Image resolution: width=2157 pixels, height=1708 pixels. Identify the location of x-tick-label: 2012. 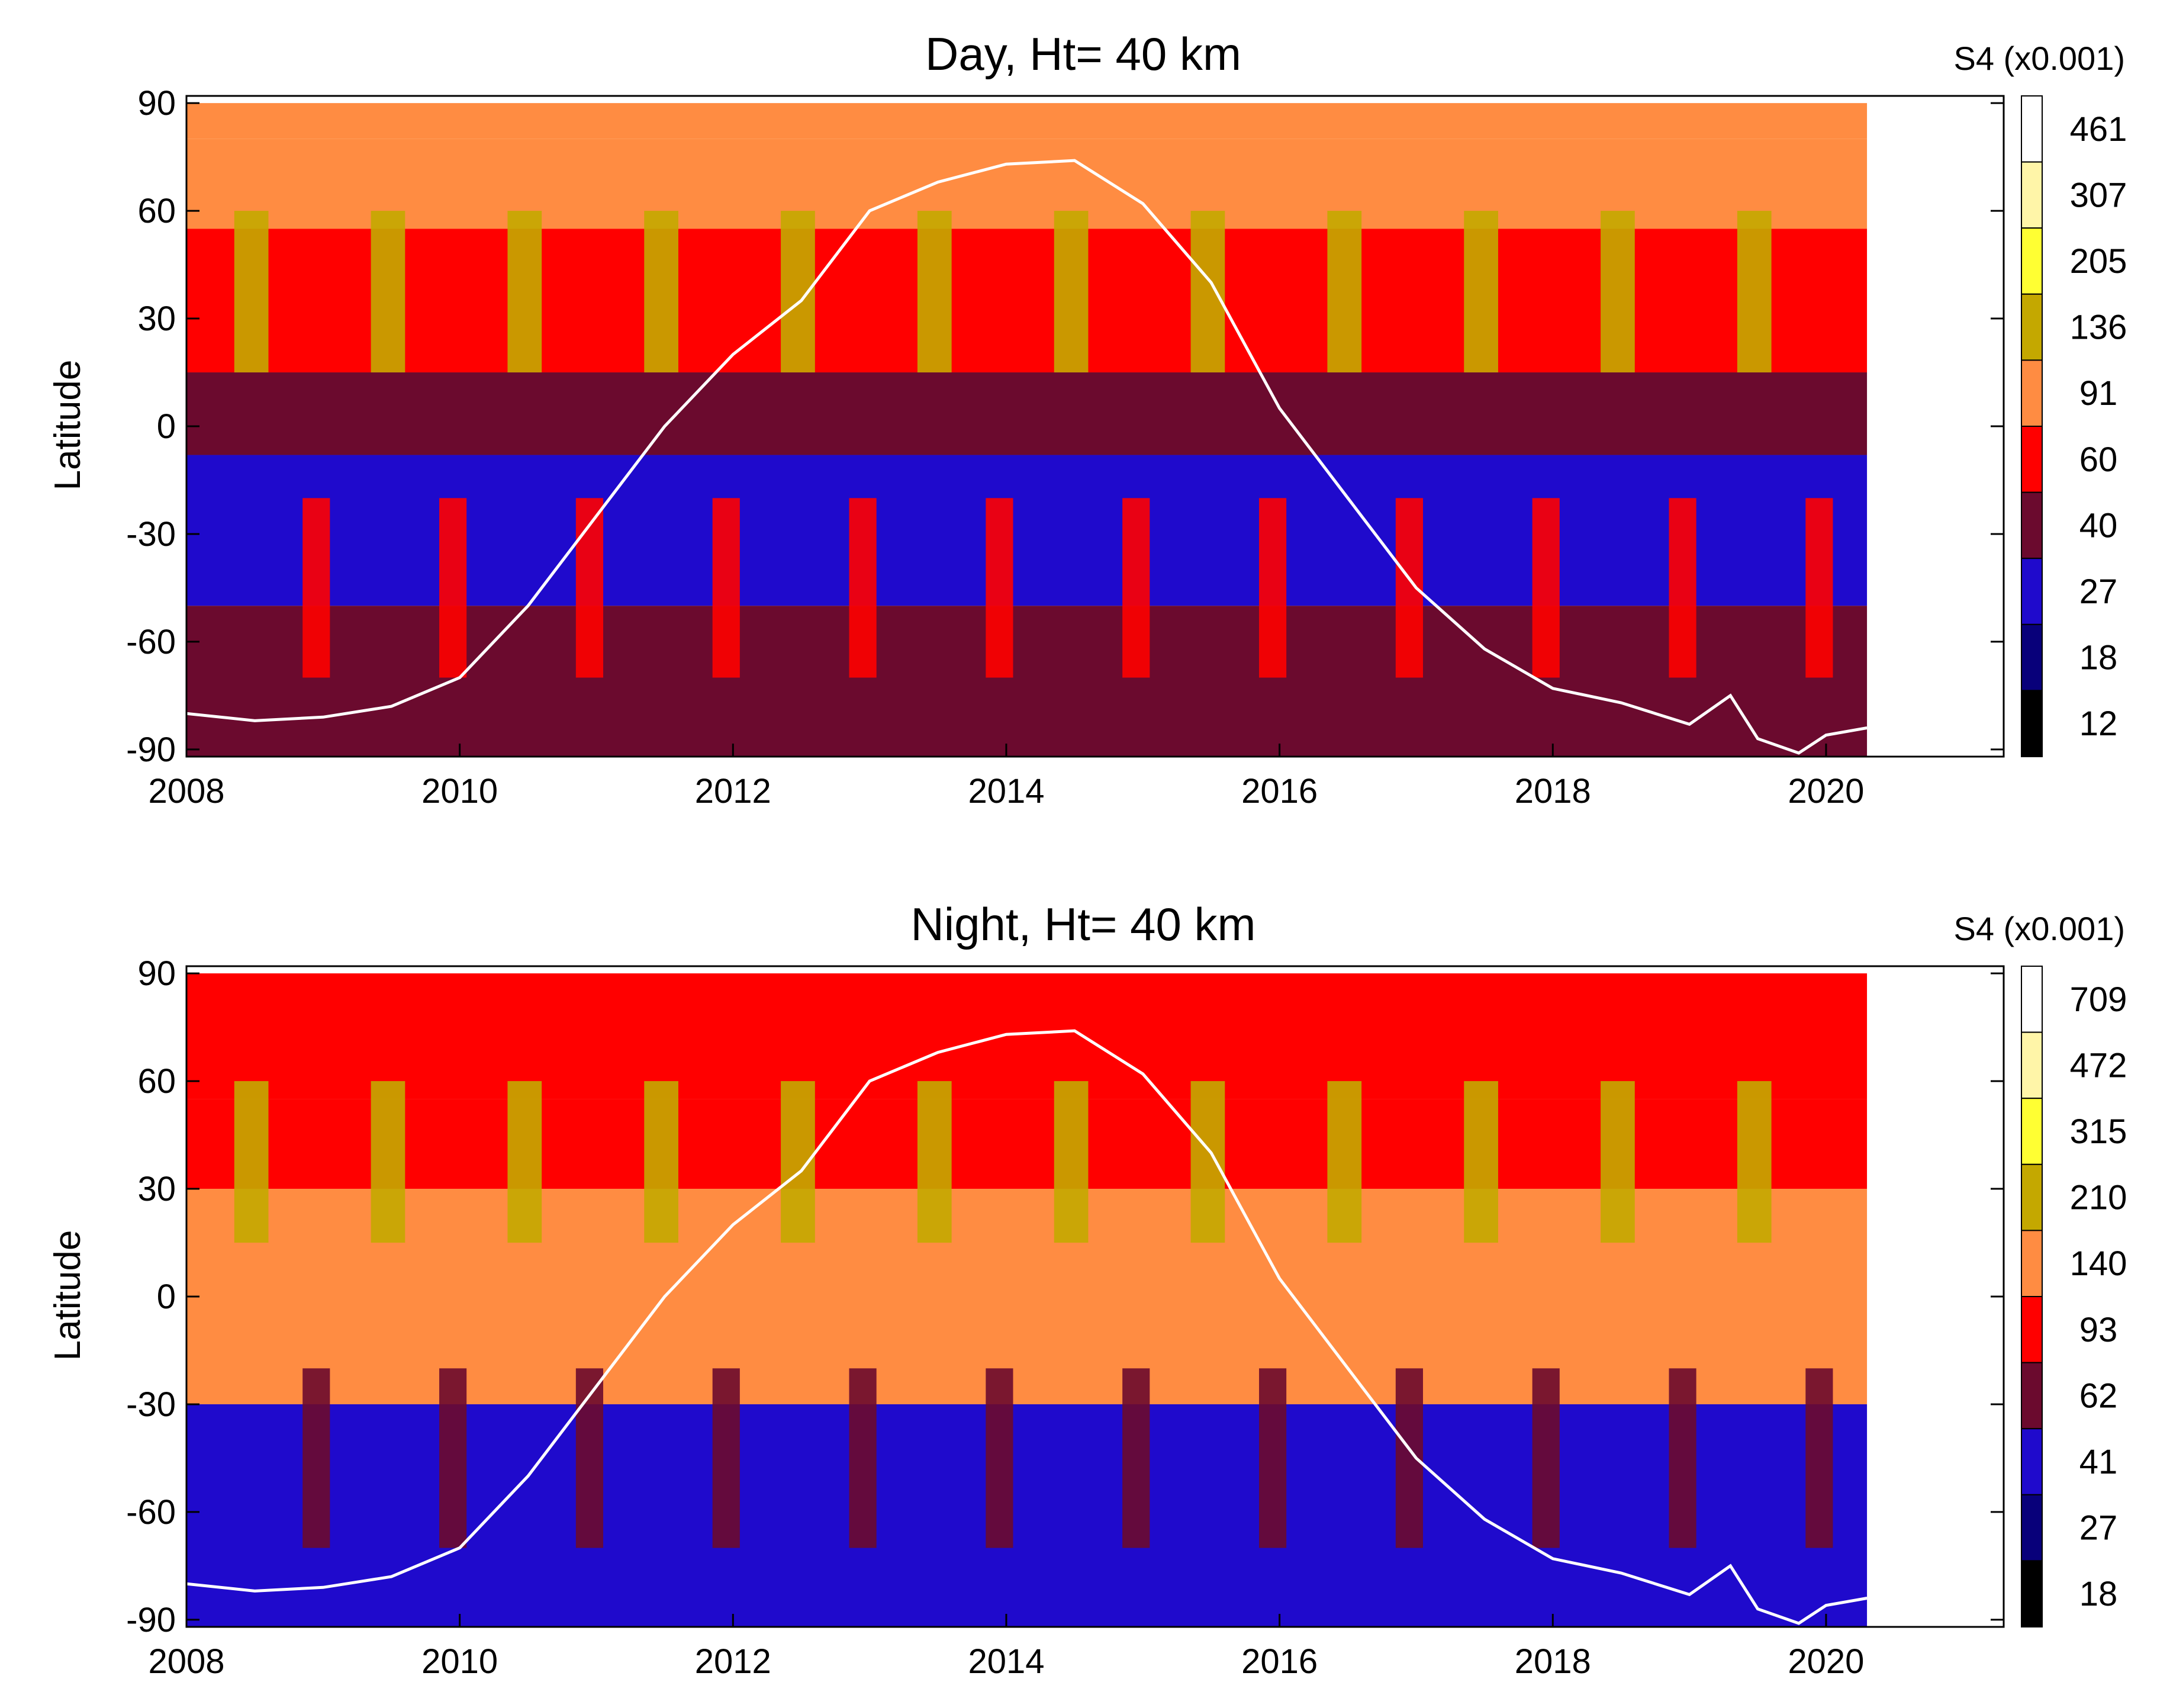
(733, 791).